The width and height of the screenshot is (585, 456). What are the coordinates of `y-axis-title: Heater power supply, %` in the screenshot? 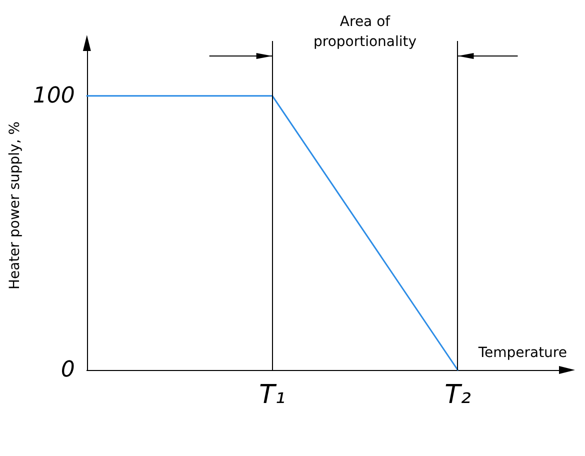 It's located at (15, 205).